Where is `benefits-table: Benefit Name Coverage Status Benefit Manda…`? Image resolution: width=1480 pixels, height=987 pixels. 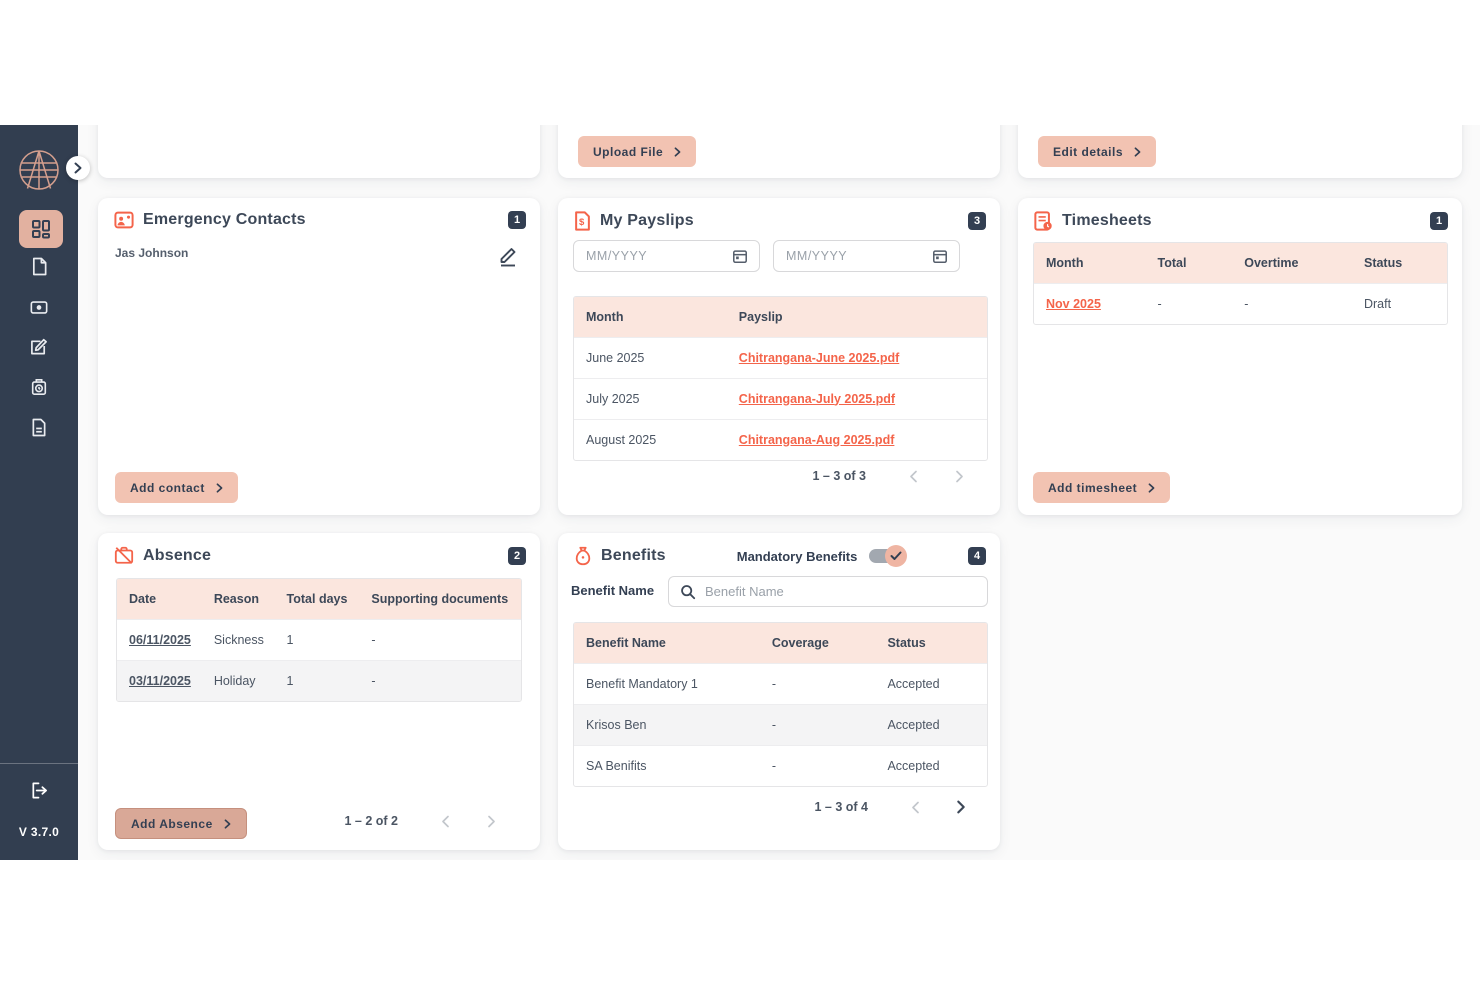
benefits-table: Benefit Name Coverage Status Benefit Manda… is located at coordinates (780, 704).